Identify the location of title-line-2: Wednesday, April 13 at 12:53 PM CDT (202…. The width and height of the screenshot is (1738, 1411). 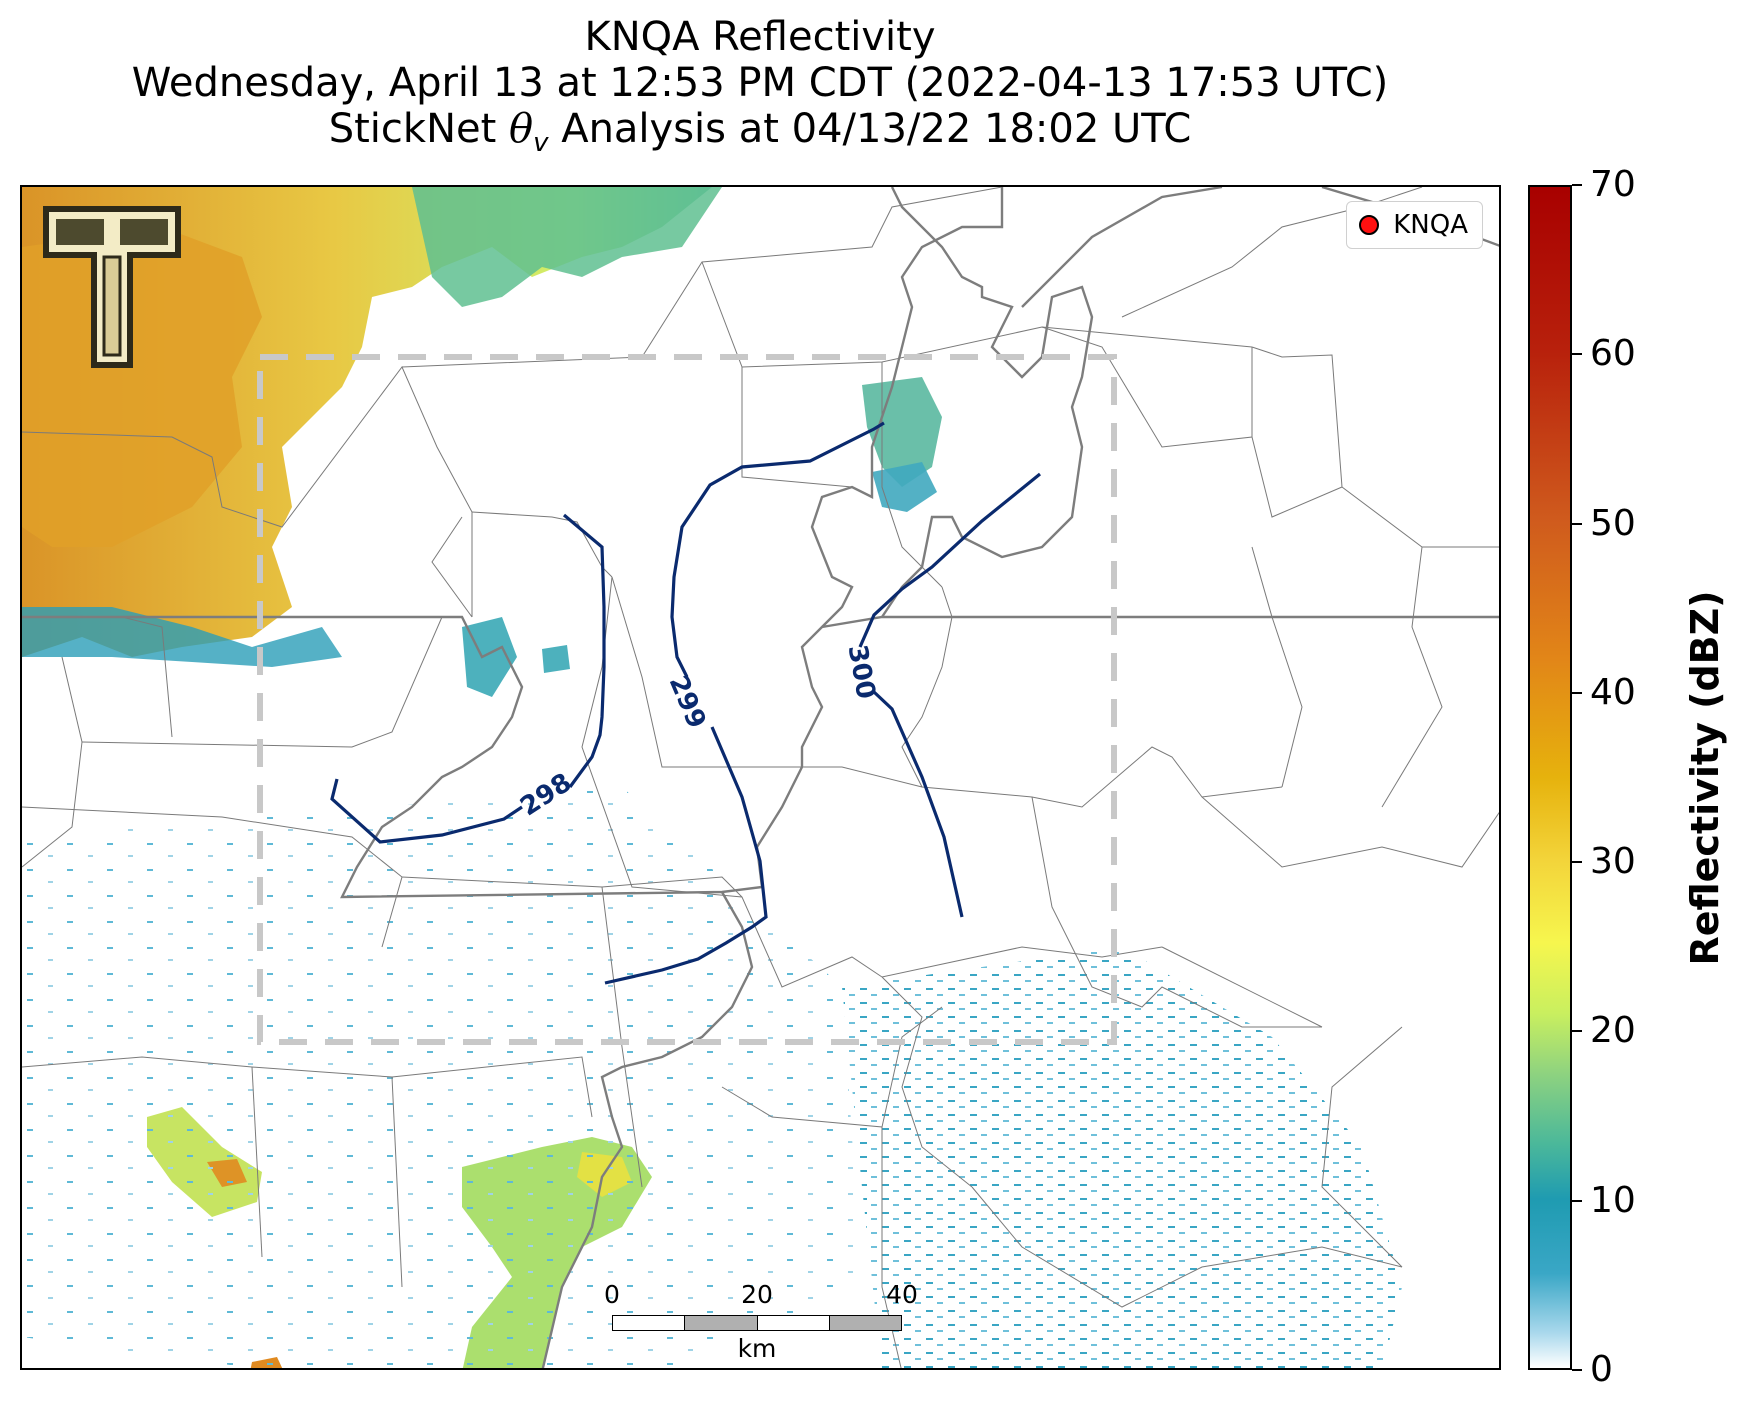
(760, 83).